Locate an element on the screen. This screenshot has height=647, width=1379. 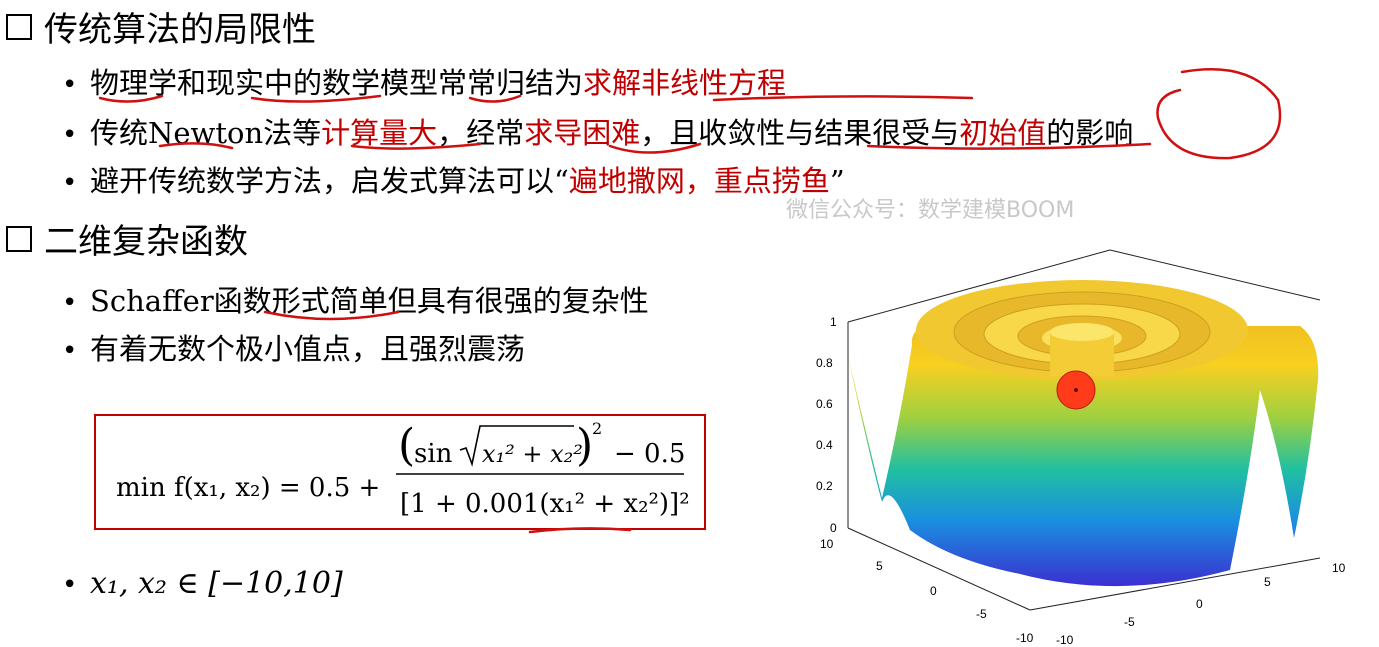
formula-num-tail: − 0.5 is located at coordinates (649, 454).